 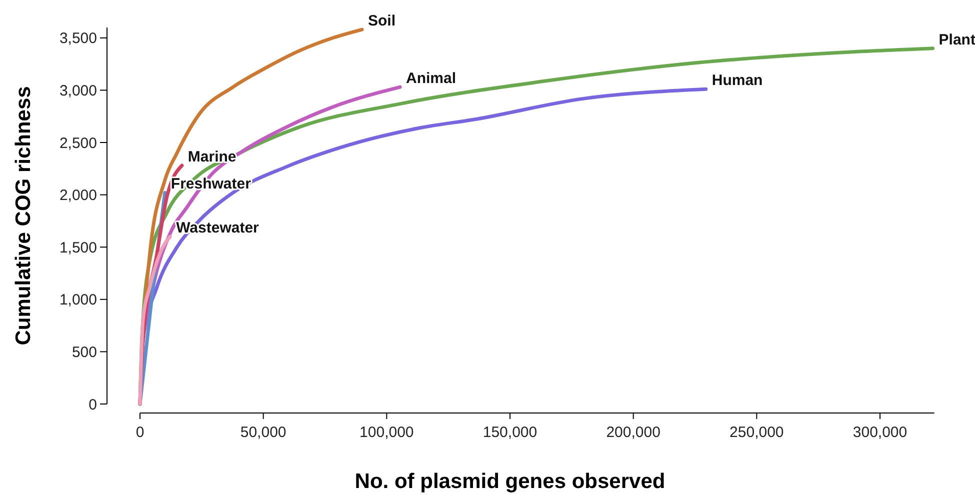 What do you see at coordinates (510, 432) in the screenshot?
I see `x-tick-label: 150,000` at bounding box center [510, 432].